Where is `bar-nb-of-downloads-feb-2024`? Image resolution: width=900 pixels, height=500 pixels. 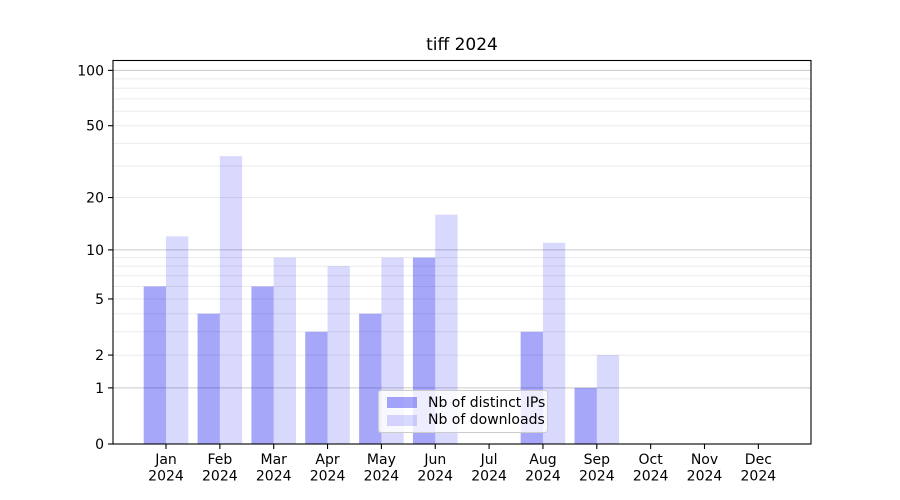 bar-nb-of-downloads-feb-2024 is located at coordinates (231, 300).